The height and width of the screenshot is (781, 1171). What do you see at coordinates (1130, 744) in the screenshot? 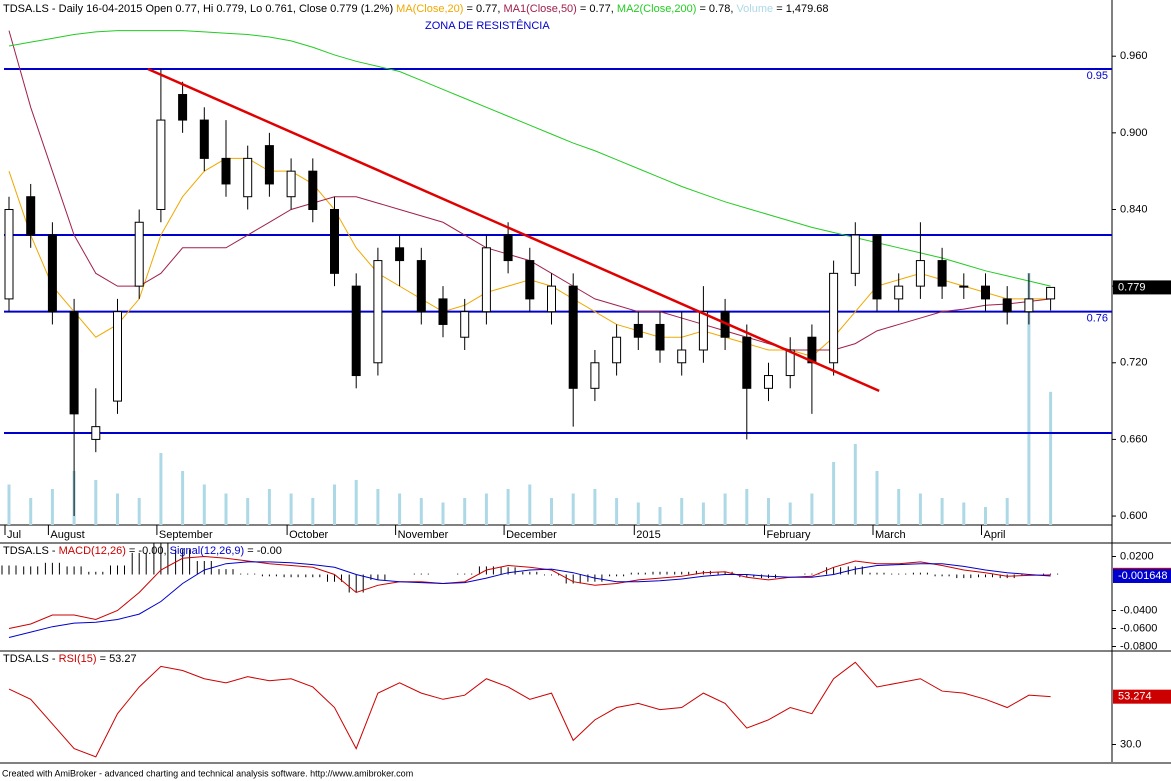
I see `y-tick-label: 30.0` at bounding box center [1130, 744].